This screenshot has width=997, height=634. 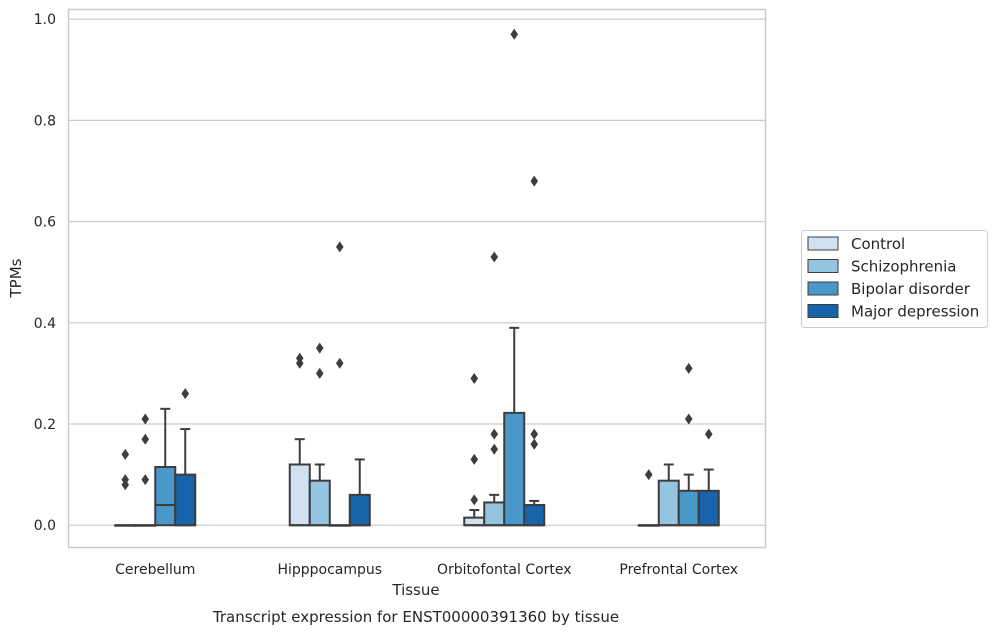 I want to click on x-tick-label: Hipppocampus, so click(x=329, y=570).